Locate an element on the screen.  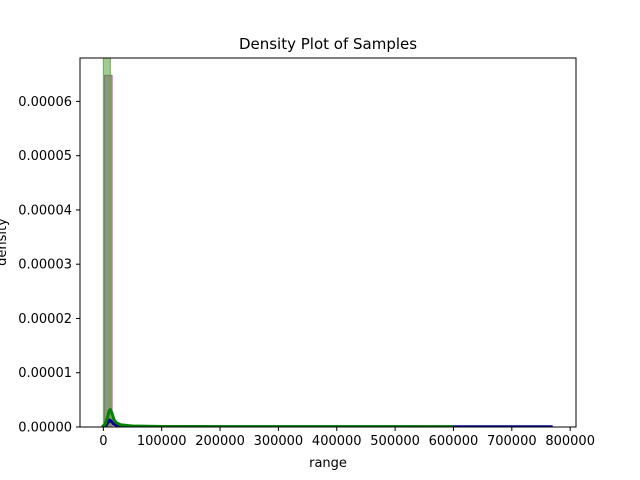
y-tick-label: 0.00005 is located at coordinates (45, 156).